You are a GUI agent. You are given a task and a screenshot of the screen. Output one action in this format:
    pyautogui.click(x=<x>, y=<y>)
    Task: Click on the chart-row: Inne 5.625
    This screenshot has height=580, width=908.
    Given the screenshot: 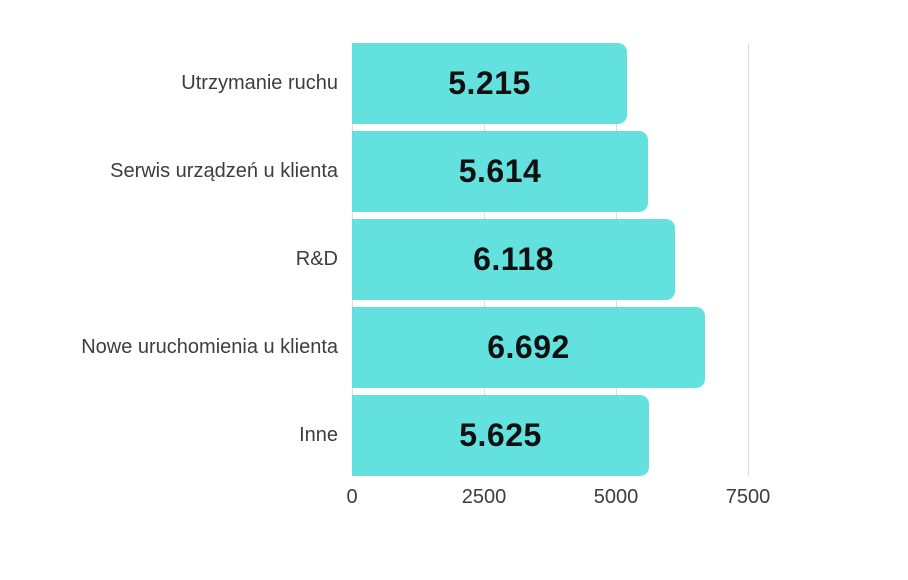 What is the action you would take?
    pyautogui.click(x=454, y=435)
    